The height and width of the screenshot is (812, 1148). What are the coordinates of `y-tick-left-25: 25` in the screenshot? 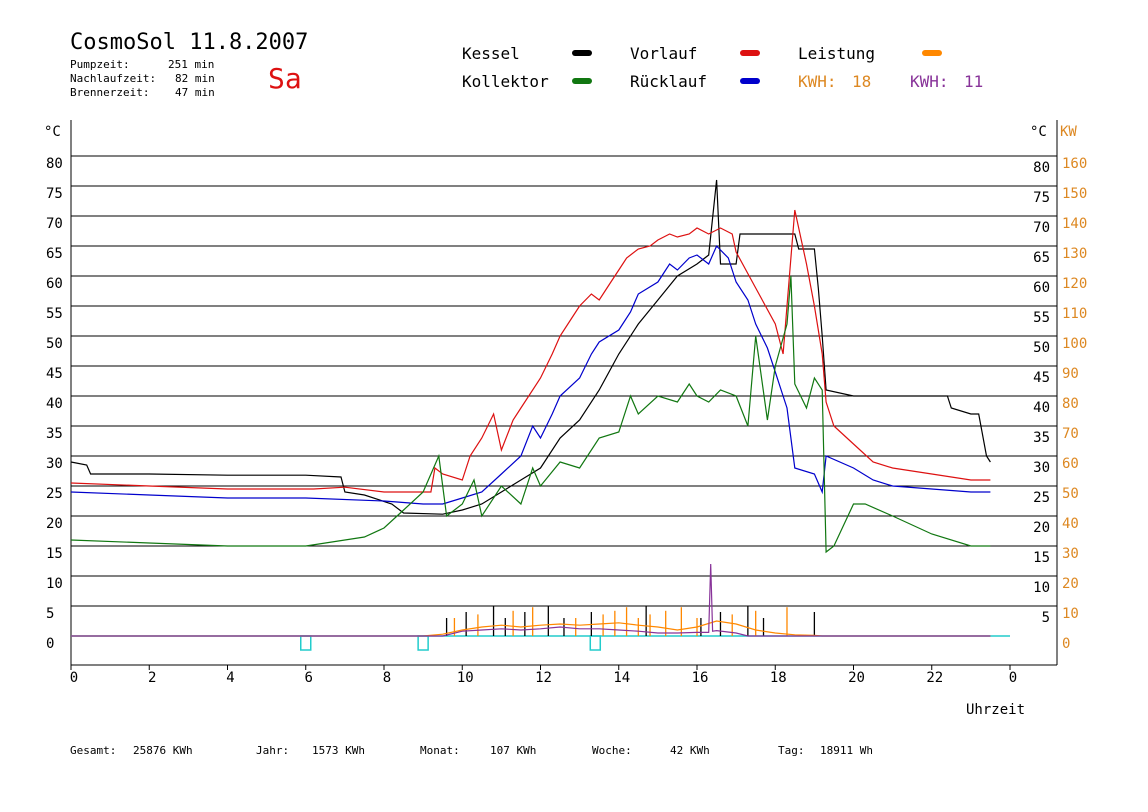 It's located at (54, 494).